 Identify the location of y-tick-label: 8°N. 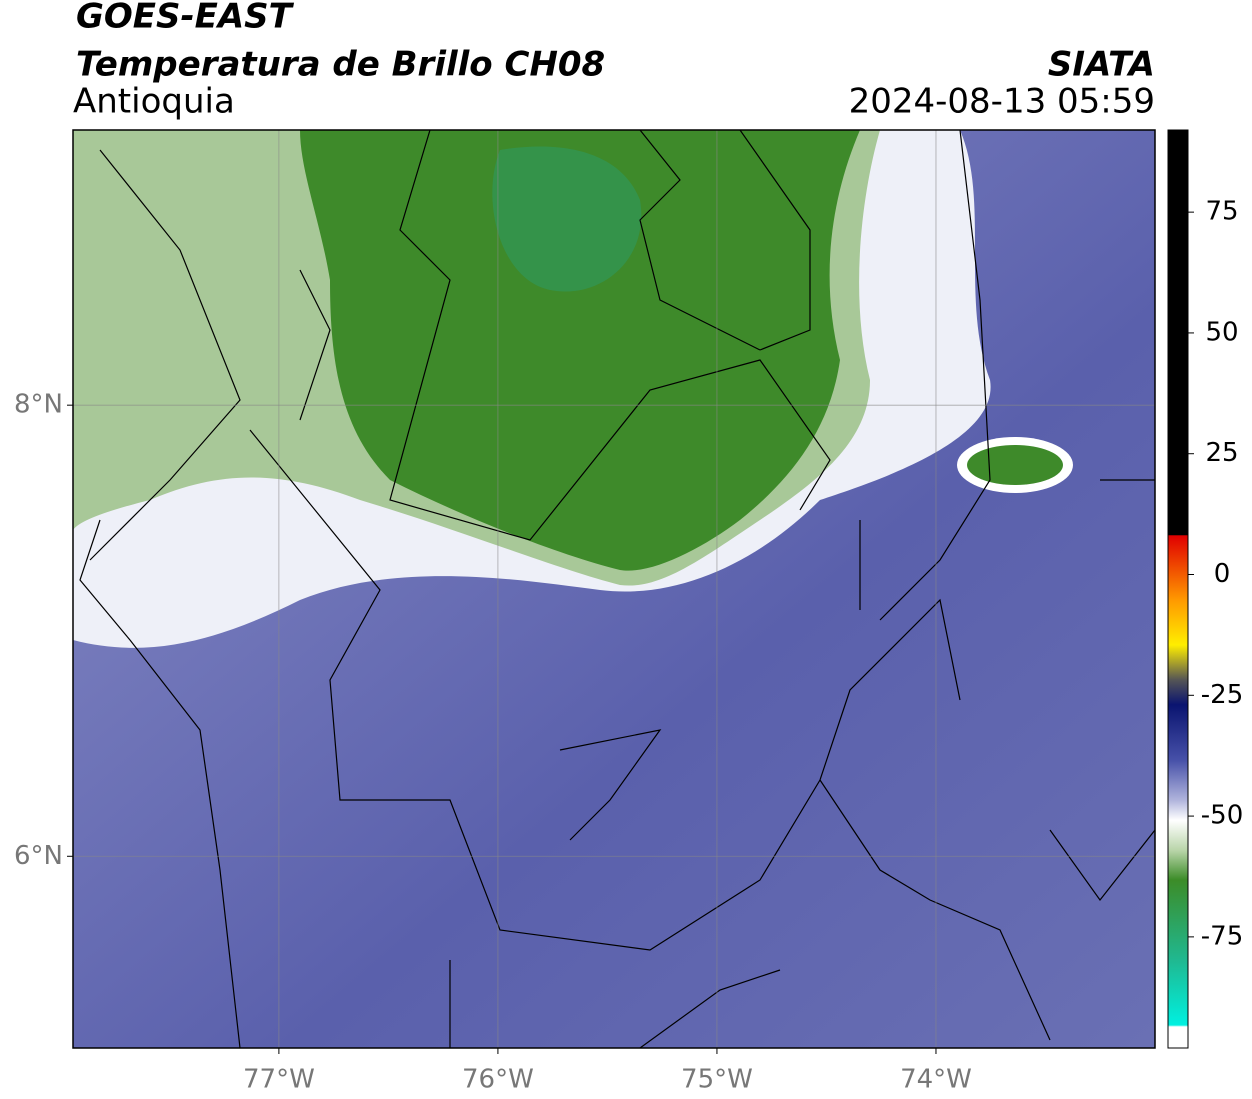
(38, 405).